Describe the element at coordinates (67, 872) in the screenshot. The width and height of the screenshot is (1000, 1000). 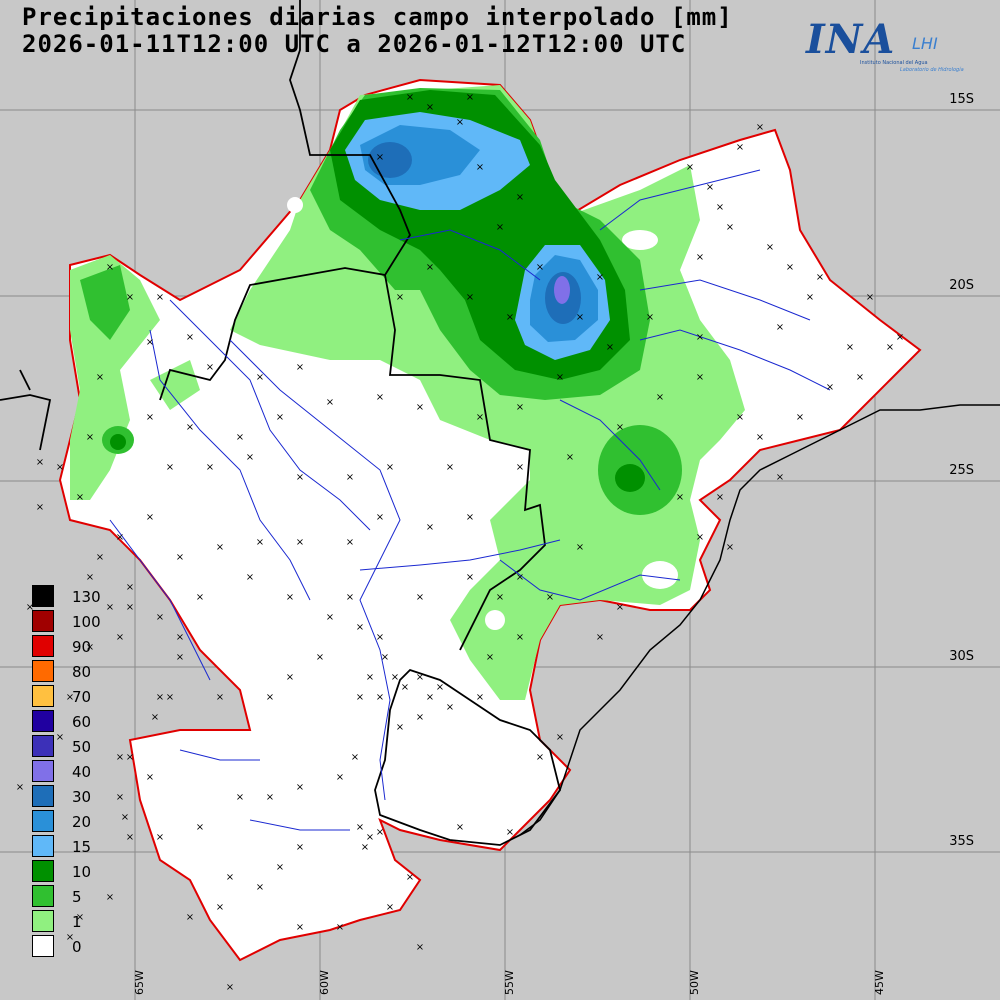
I see `legend-item: 10` at that location.